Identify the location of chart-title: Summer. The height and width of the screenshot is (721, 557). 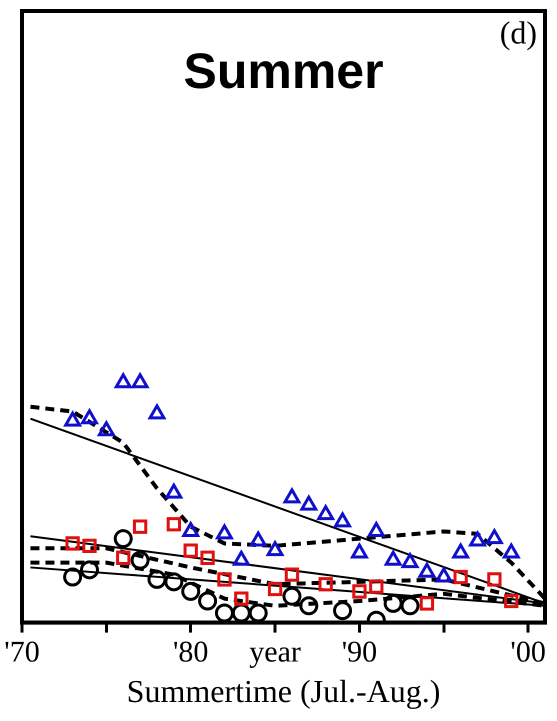
(283, 70).